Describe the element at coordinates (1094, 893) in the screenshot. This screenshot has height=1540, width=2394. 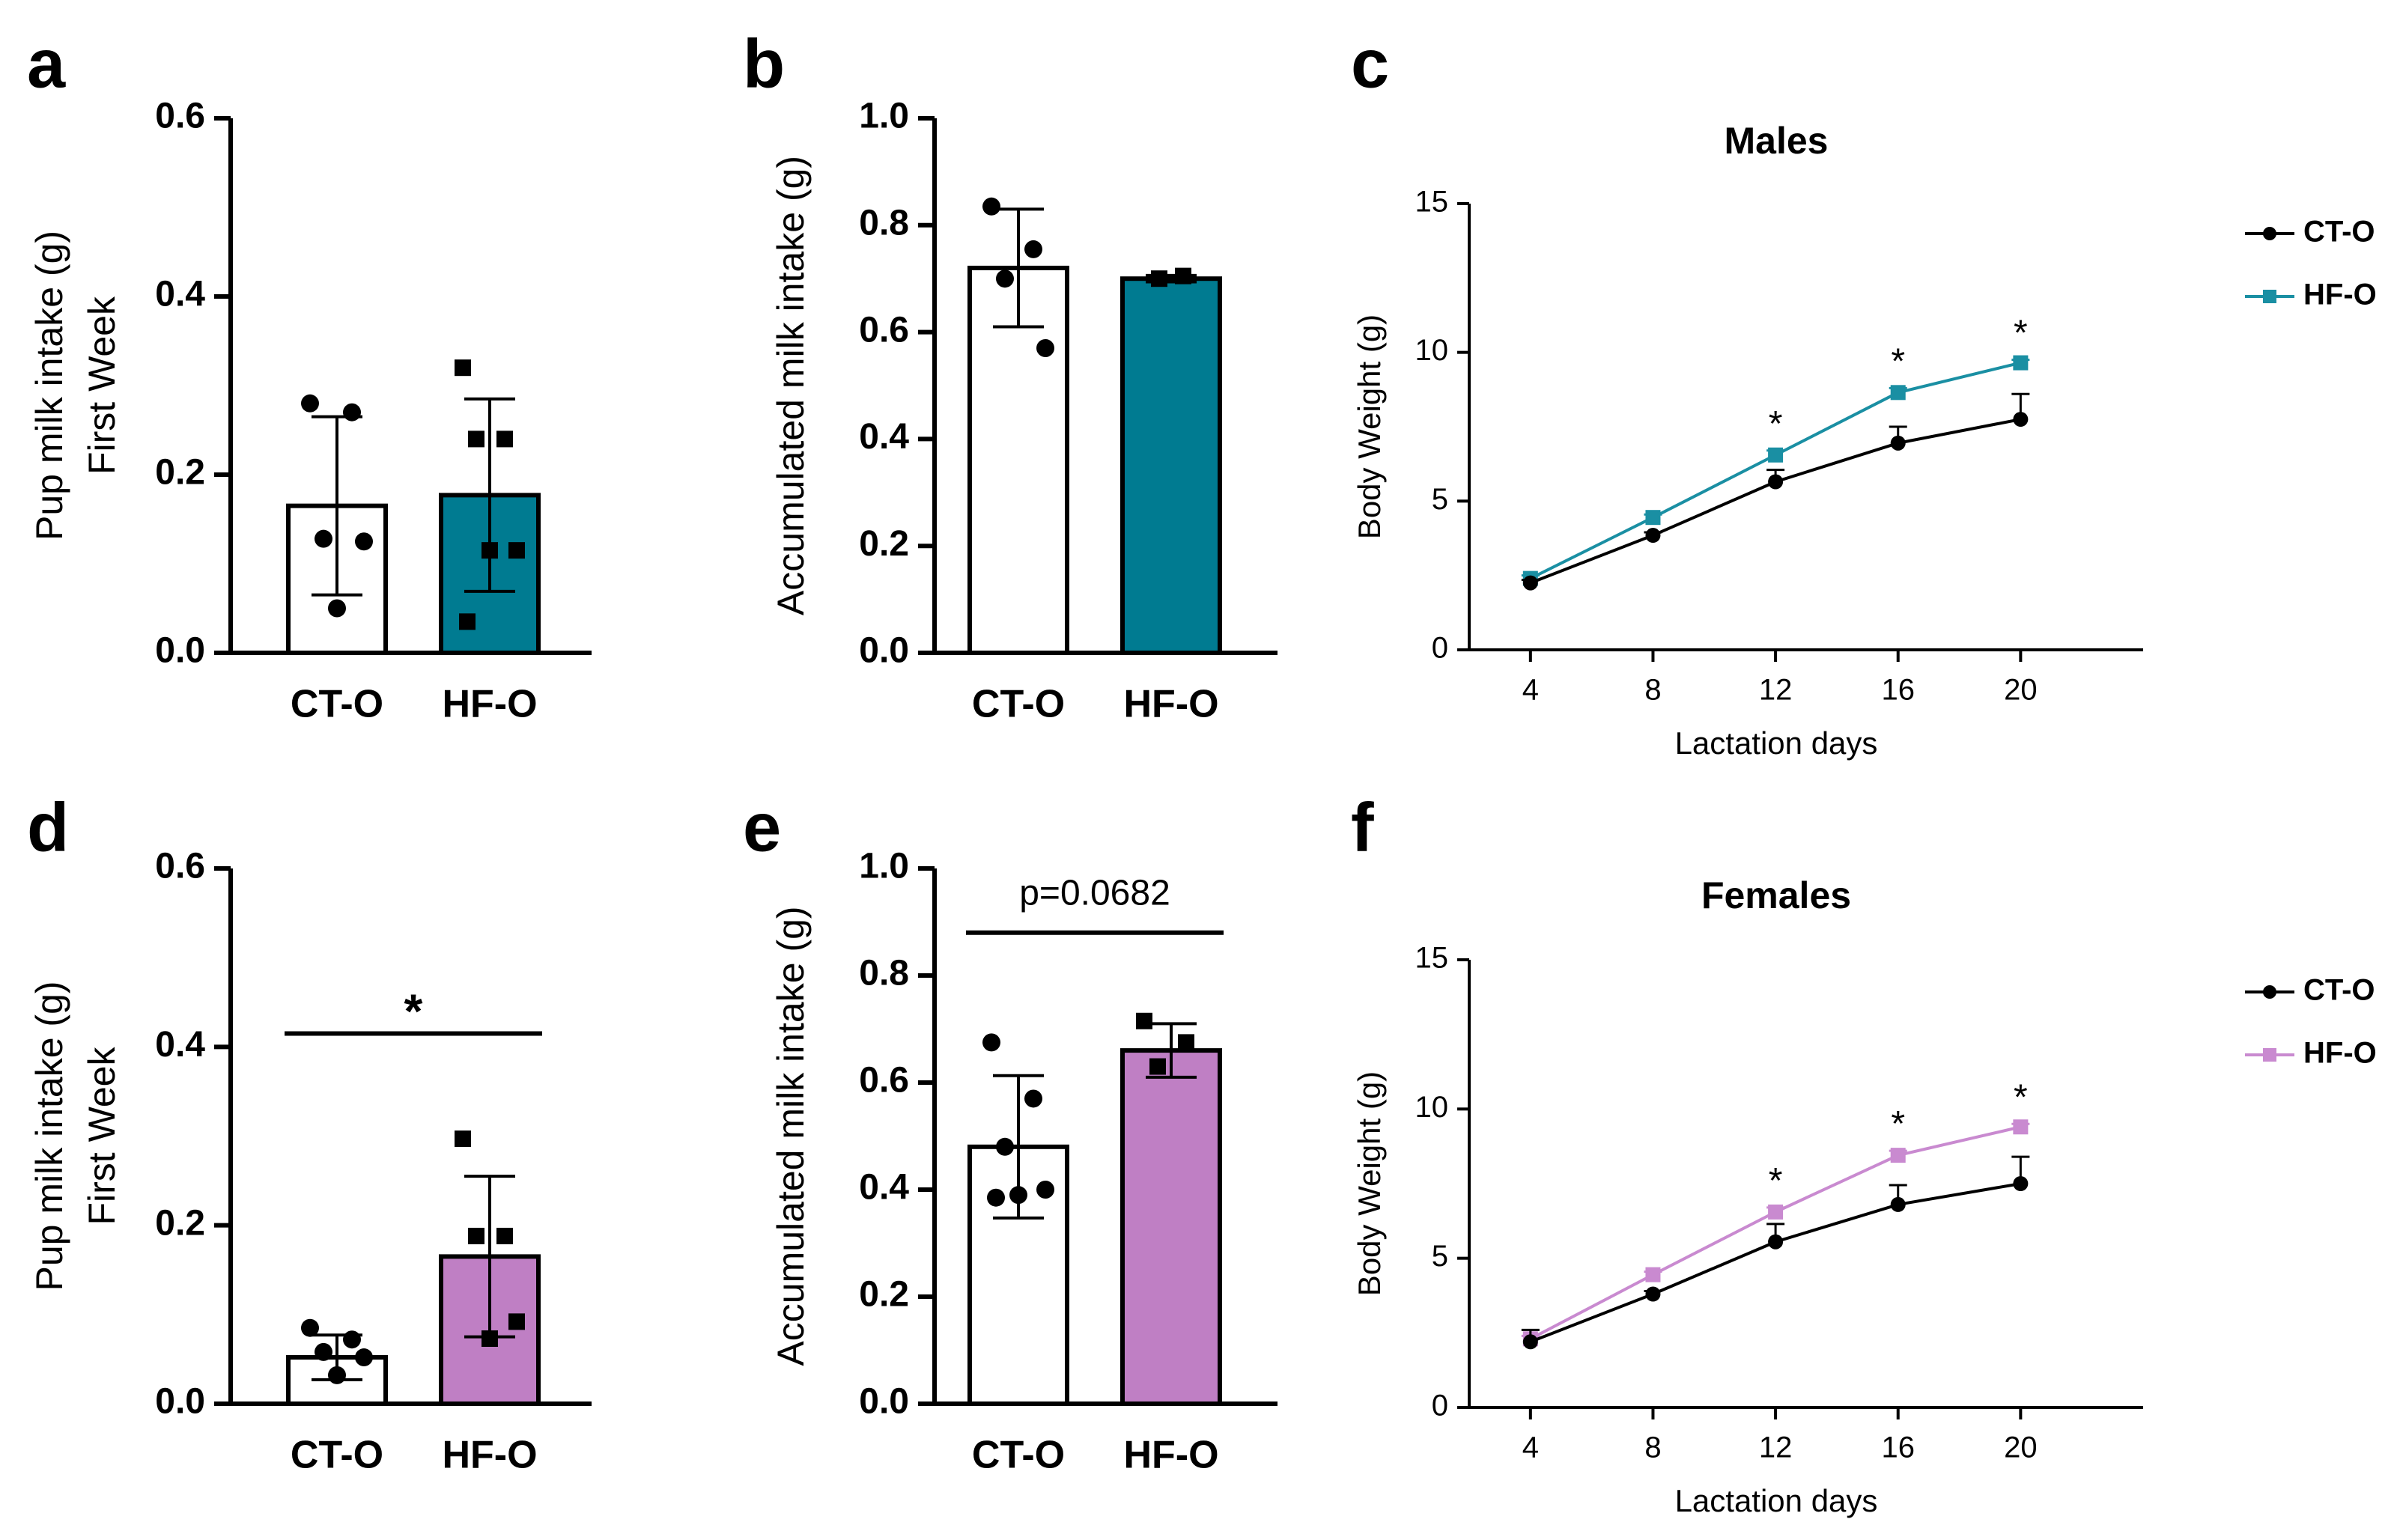
I see `significance-label: p=0.0682` at that location.